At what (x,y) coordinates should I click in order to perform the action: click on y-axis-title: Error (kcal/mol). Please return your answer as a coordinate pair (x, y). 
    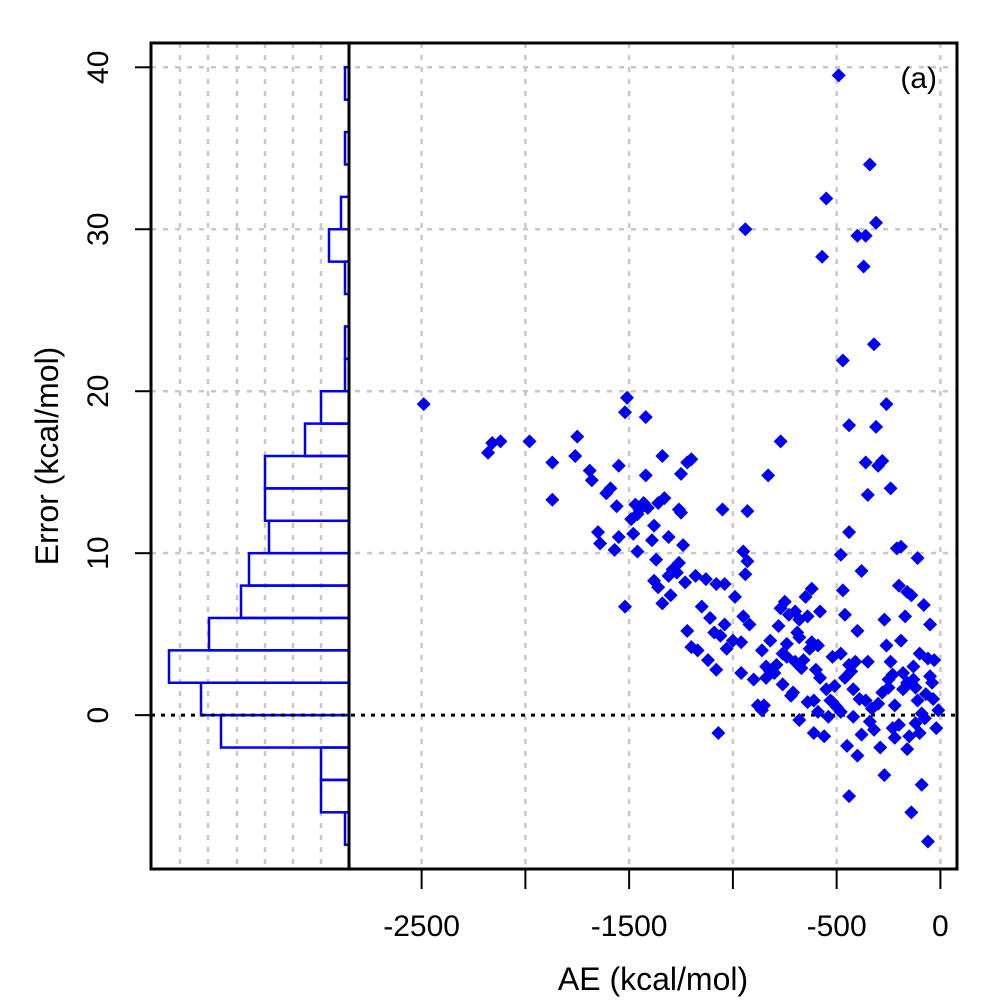
    Looking at the image, I should click on (47, 456).